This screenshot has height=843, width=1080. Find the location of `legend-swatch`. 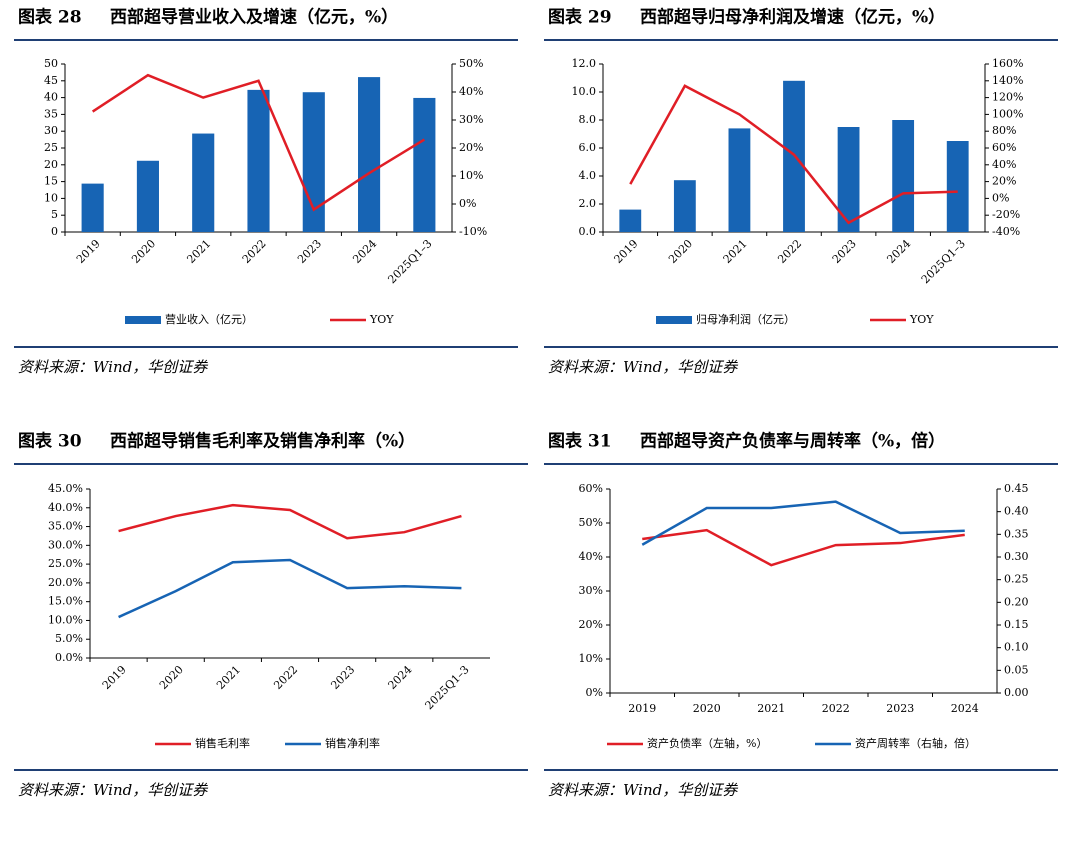

legend-swatch is located at coordinates (674, 320).